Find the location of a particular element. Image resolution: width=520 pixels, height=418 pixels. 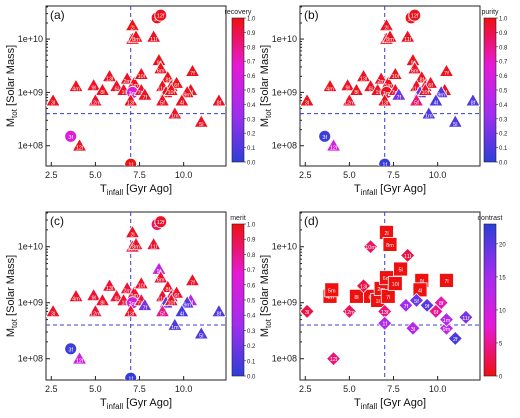

colorbar-tick-label: 0.4 is located at coordinates (251, 106).